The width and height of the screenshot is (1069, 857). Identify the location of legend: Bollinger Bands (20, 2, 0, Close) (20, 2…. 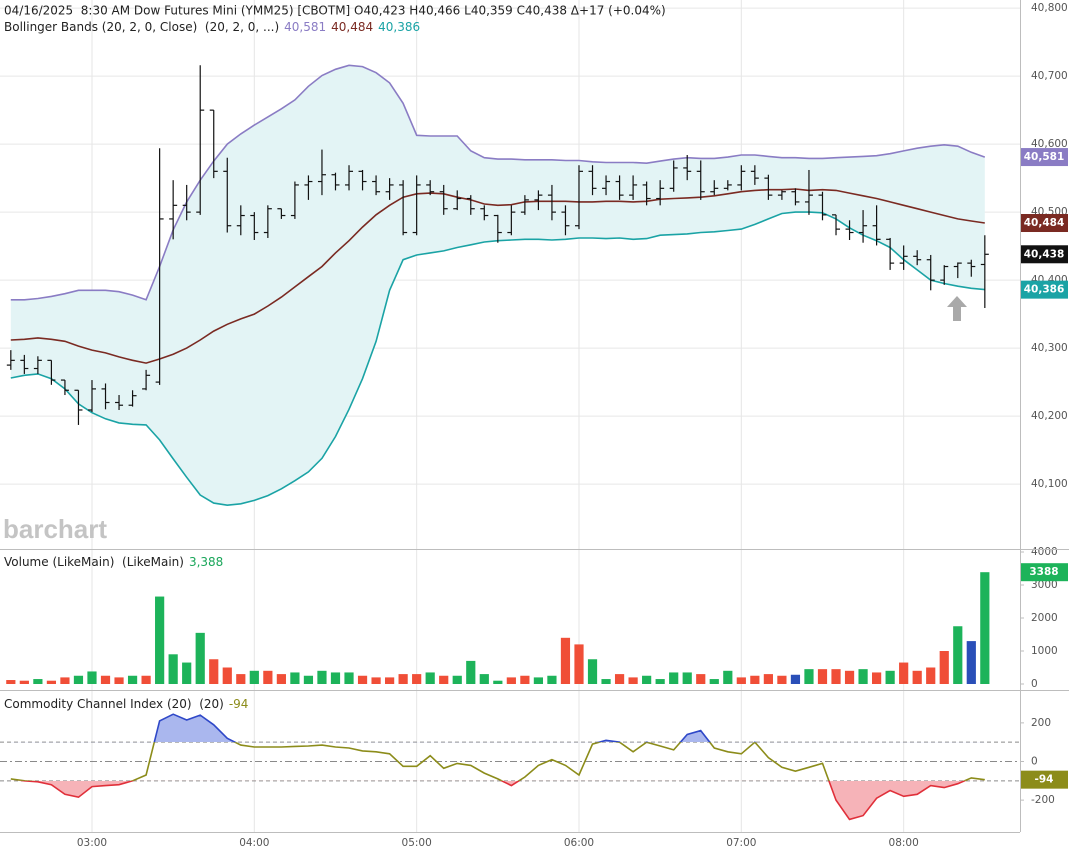
(212, 27).